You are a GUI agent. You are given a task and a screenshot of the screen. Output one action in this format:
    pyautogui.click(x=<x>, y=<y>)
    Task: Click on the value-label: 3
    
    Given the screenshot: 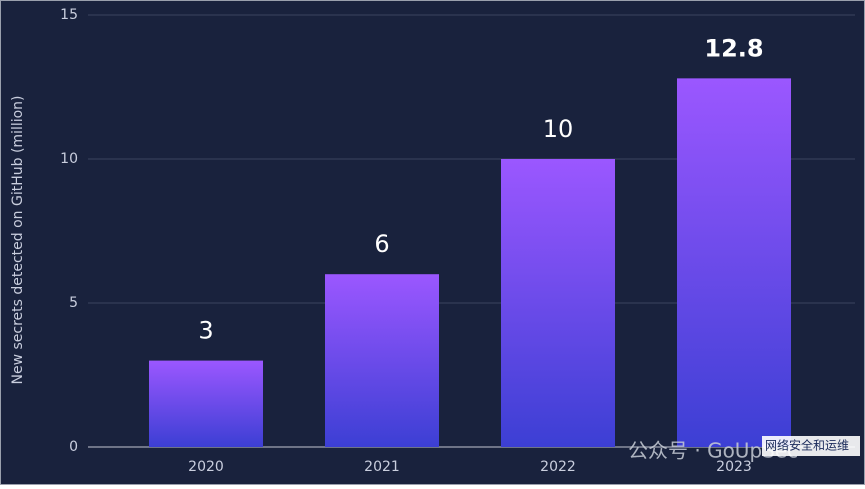 What is the action you would take?
    pyautogui.click(x=205, y=331)
    